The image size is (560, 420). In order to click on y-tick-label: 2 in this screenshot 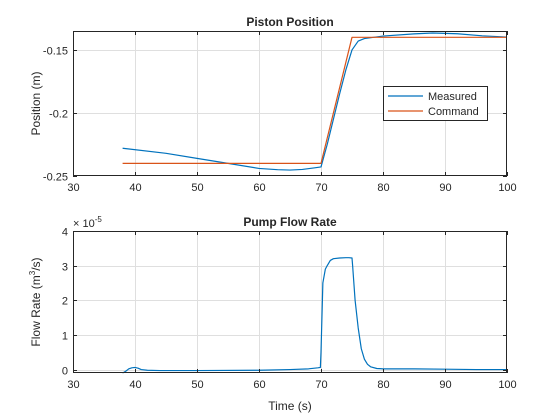, I will do `click(65, 302)`.